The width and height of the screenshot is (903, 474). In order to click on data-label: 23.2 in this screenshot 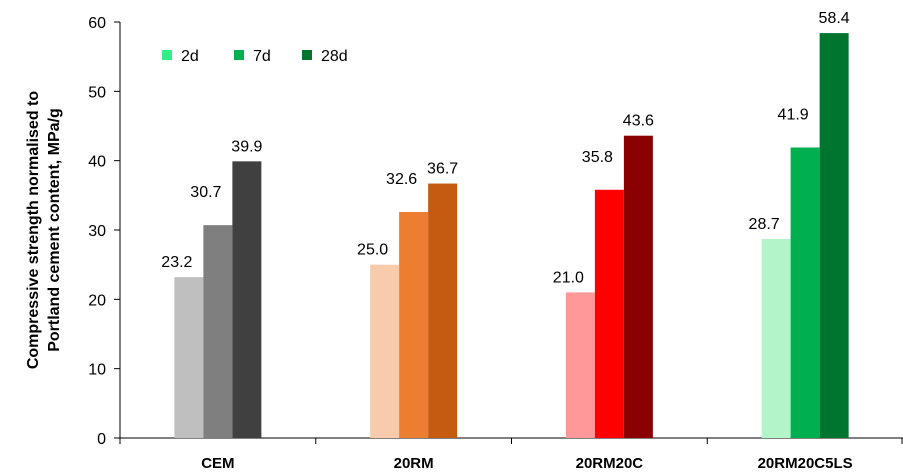, I will do `click(176, 262)`.